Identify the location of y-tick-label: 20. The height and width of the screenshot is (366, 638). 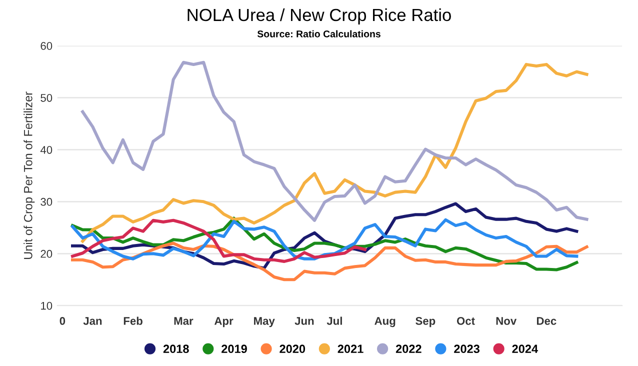
(46, 254).